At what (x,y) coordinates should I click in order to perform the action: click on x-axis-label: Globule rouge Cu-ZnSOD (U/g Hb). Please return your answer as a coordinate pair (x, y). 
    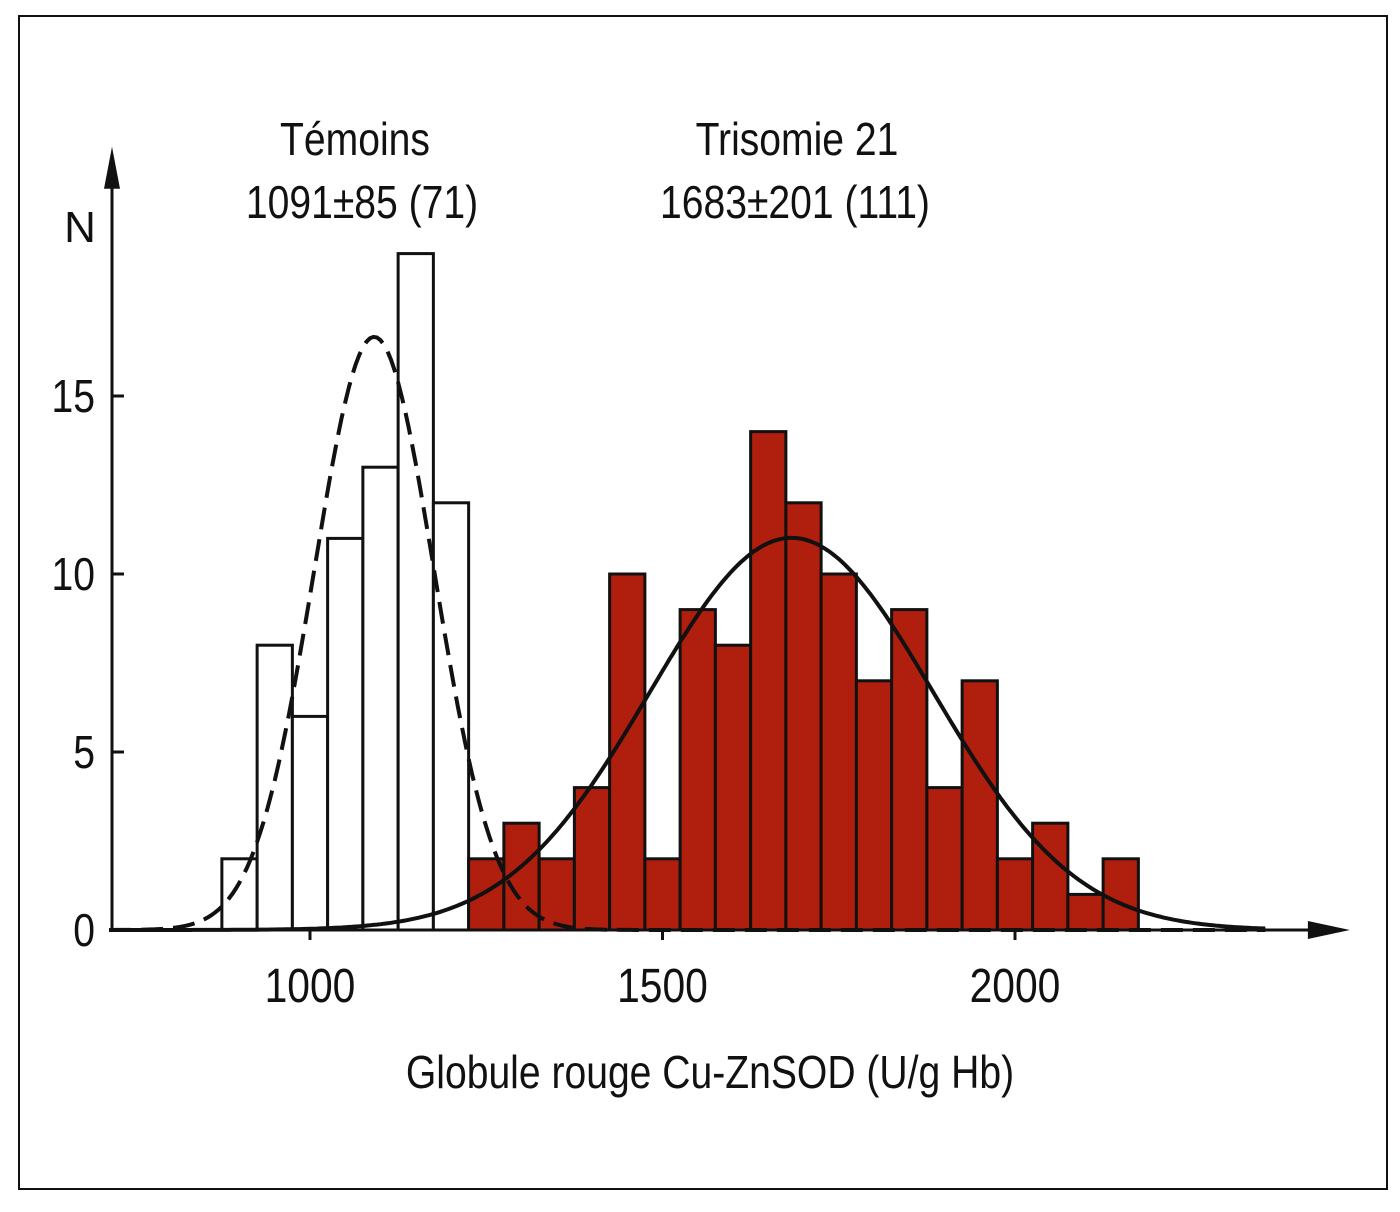
    Looking at the image, I should click on (710, 1073).